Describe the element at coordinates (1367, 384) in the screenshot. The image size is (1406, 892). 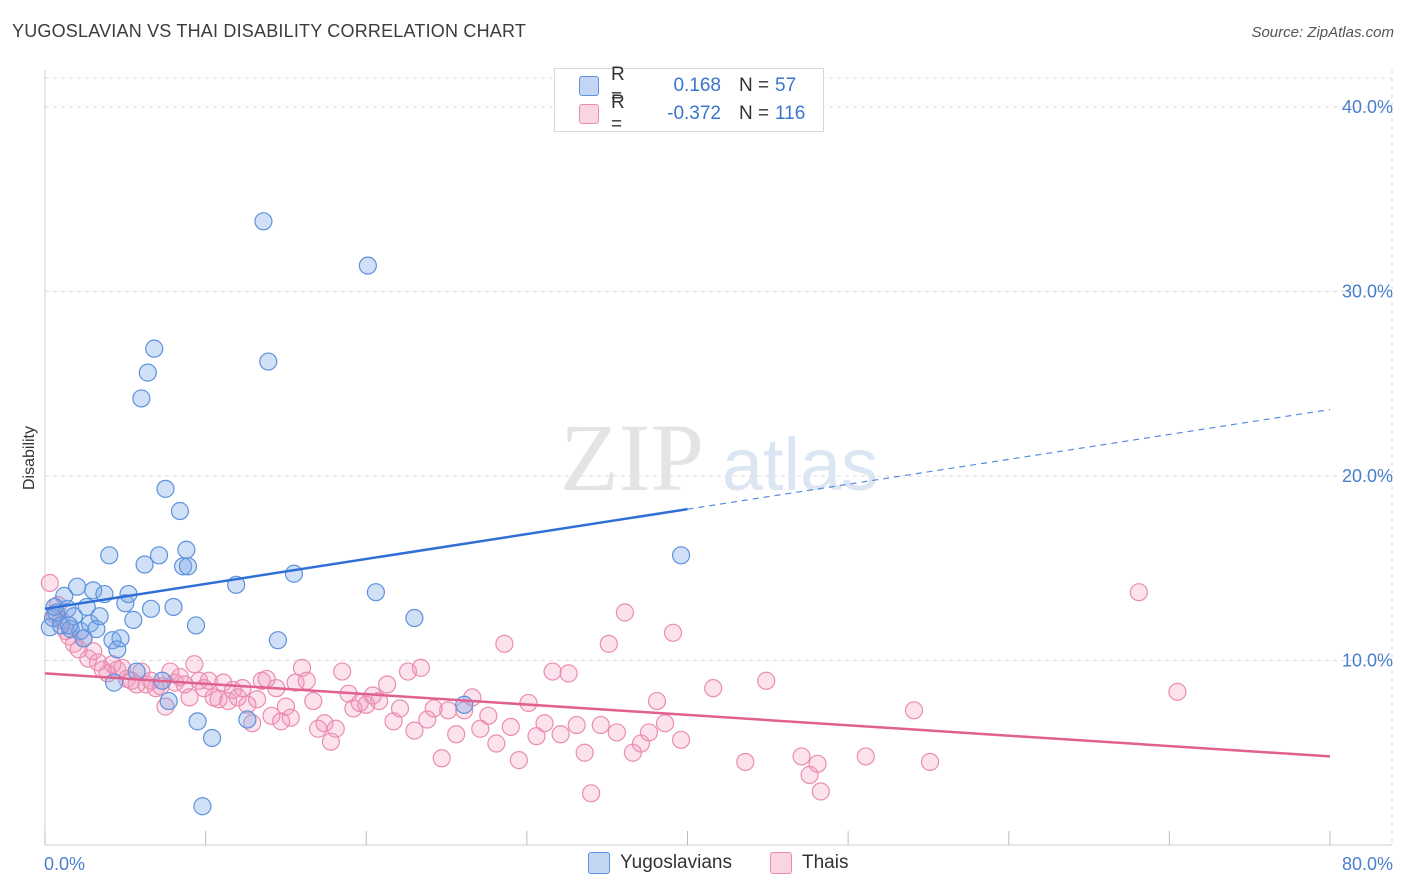
I see `y-tick-labels: 10.0% 20.0% 30.0% 40.0%` at that location.